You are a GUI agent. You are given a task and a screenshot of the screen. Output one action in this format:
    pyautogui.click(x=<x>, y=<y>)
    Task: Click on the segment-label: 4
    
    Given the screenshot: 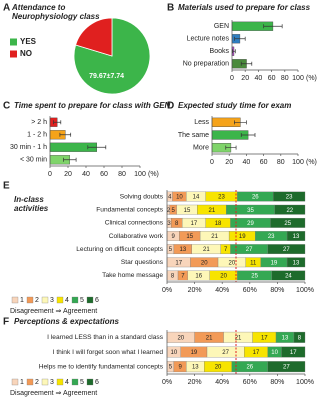 What is the action you would take?
    pyautogui.click(x=170, y=198)
    